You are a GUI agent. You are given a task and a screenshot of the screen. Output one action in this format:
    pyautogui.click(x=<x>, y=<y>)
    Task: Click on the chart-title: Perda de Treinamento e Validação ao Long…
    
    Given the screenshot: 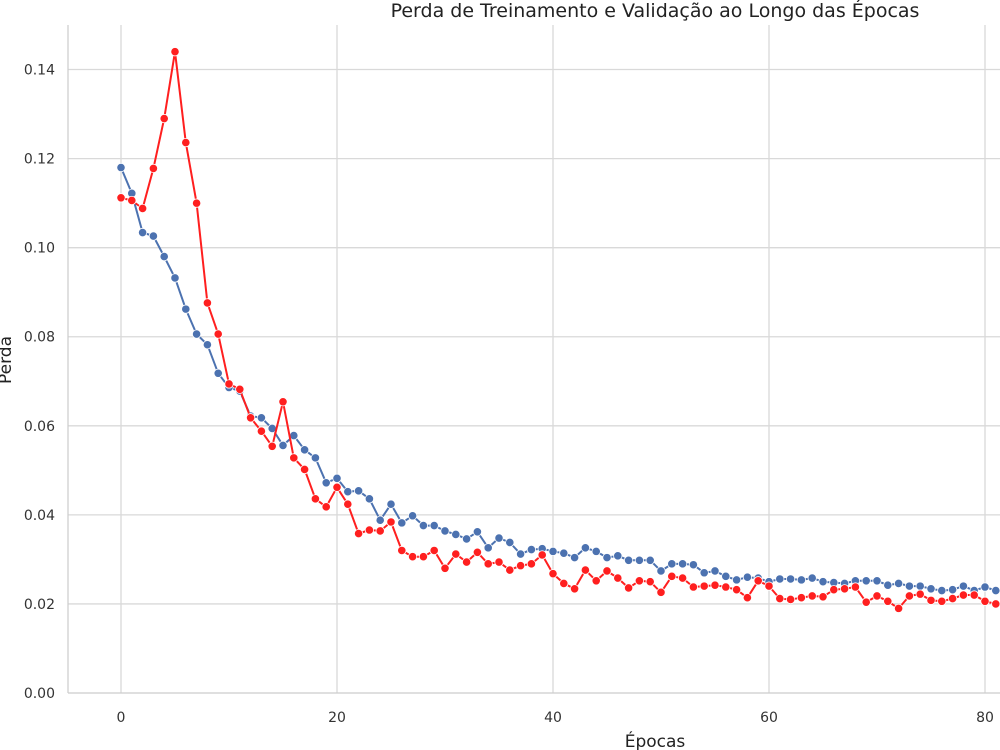 What is the action you would take?
    pyautogui.click(x=655, y=11)
    